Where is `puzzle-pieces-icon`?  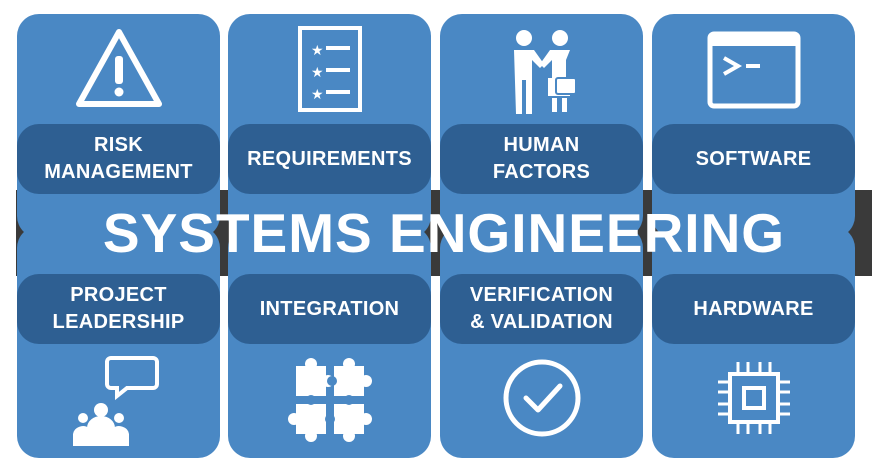 puzzle-pieces-icon is located at coordinates (329, 402).